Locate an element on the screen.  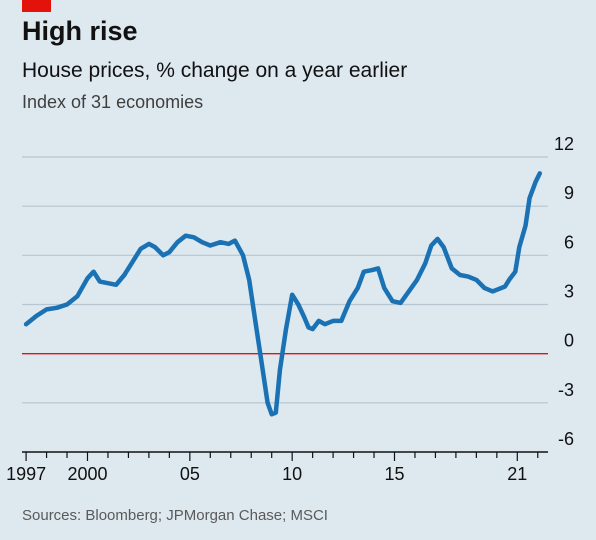
chart-title: High rise is located at coordinates (80, 31).